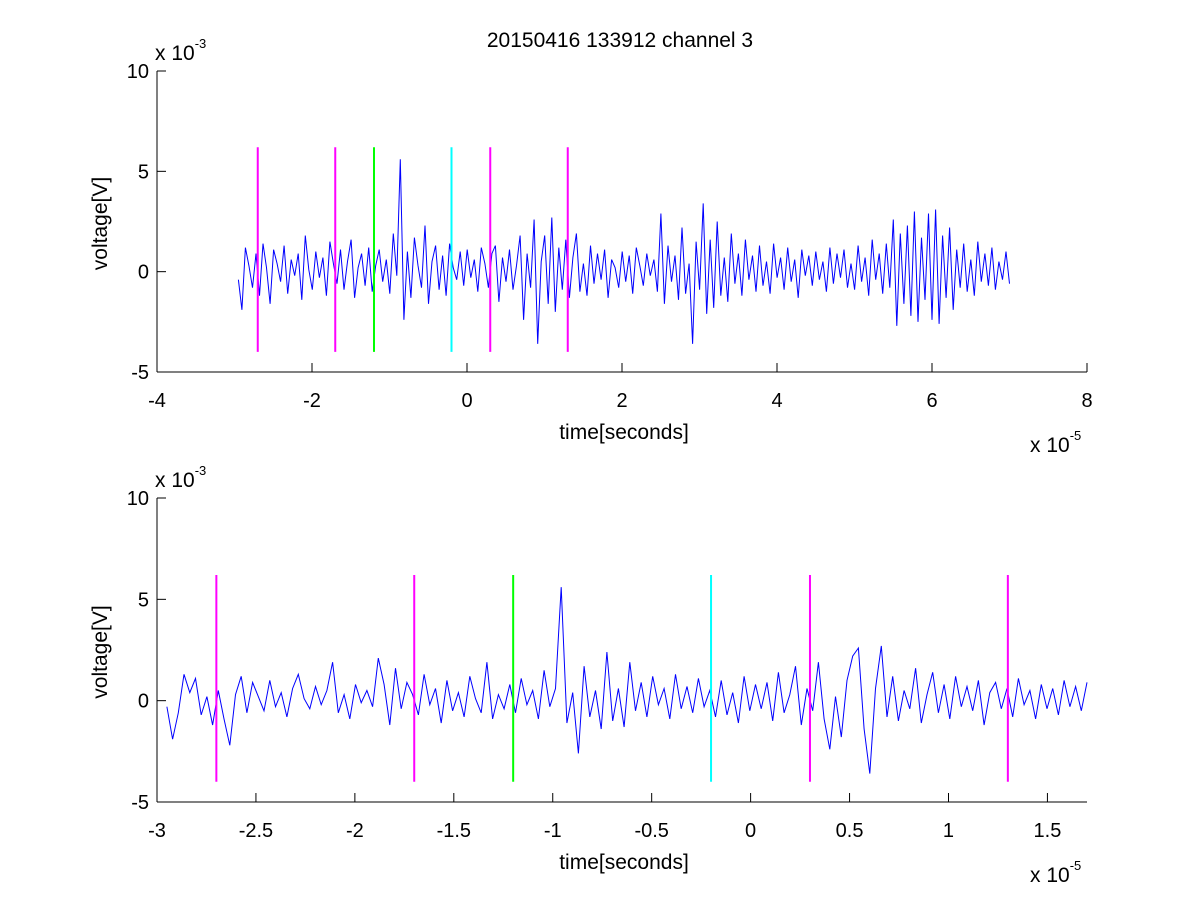 Image resolution: width=1200 pixels, height=901 pixels. Describe the element at coordinates (850, 831) in the screenshot. I see `x-tick-label: 0.5` at that location.